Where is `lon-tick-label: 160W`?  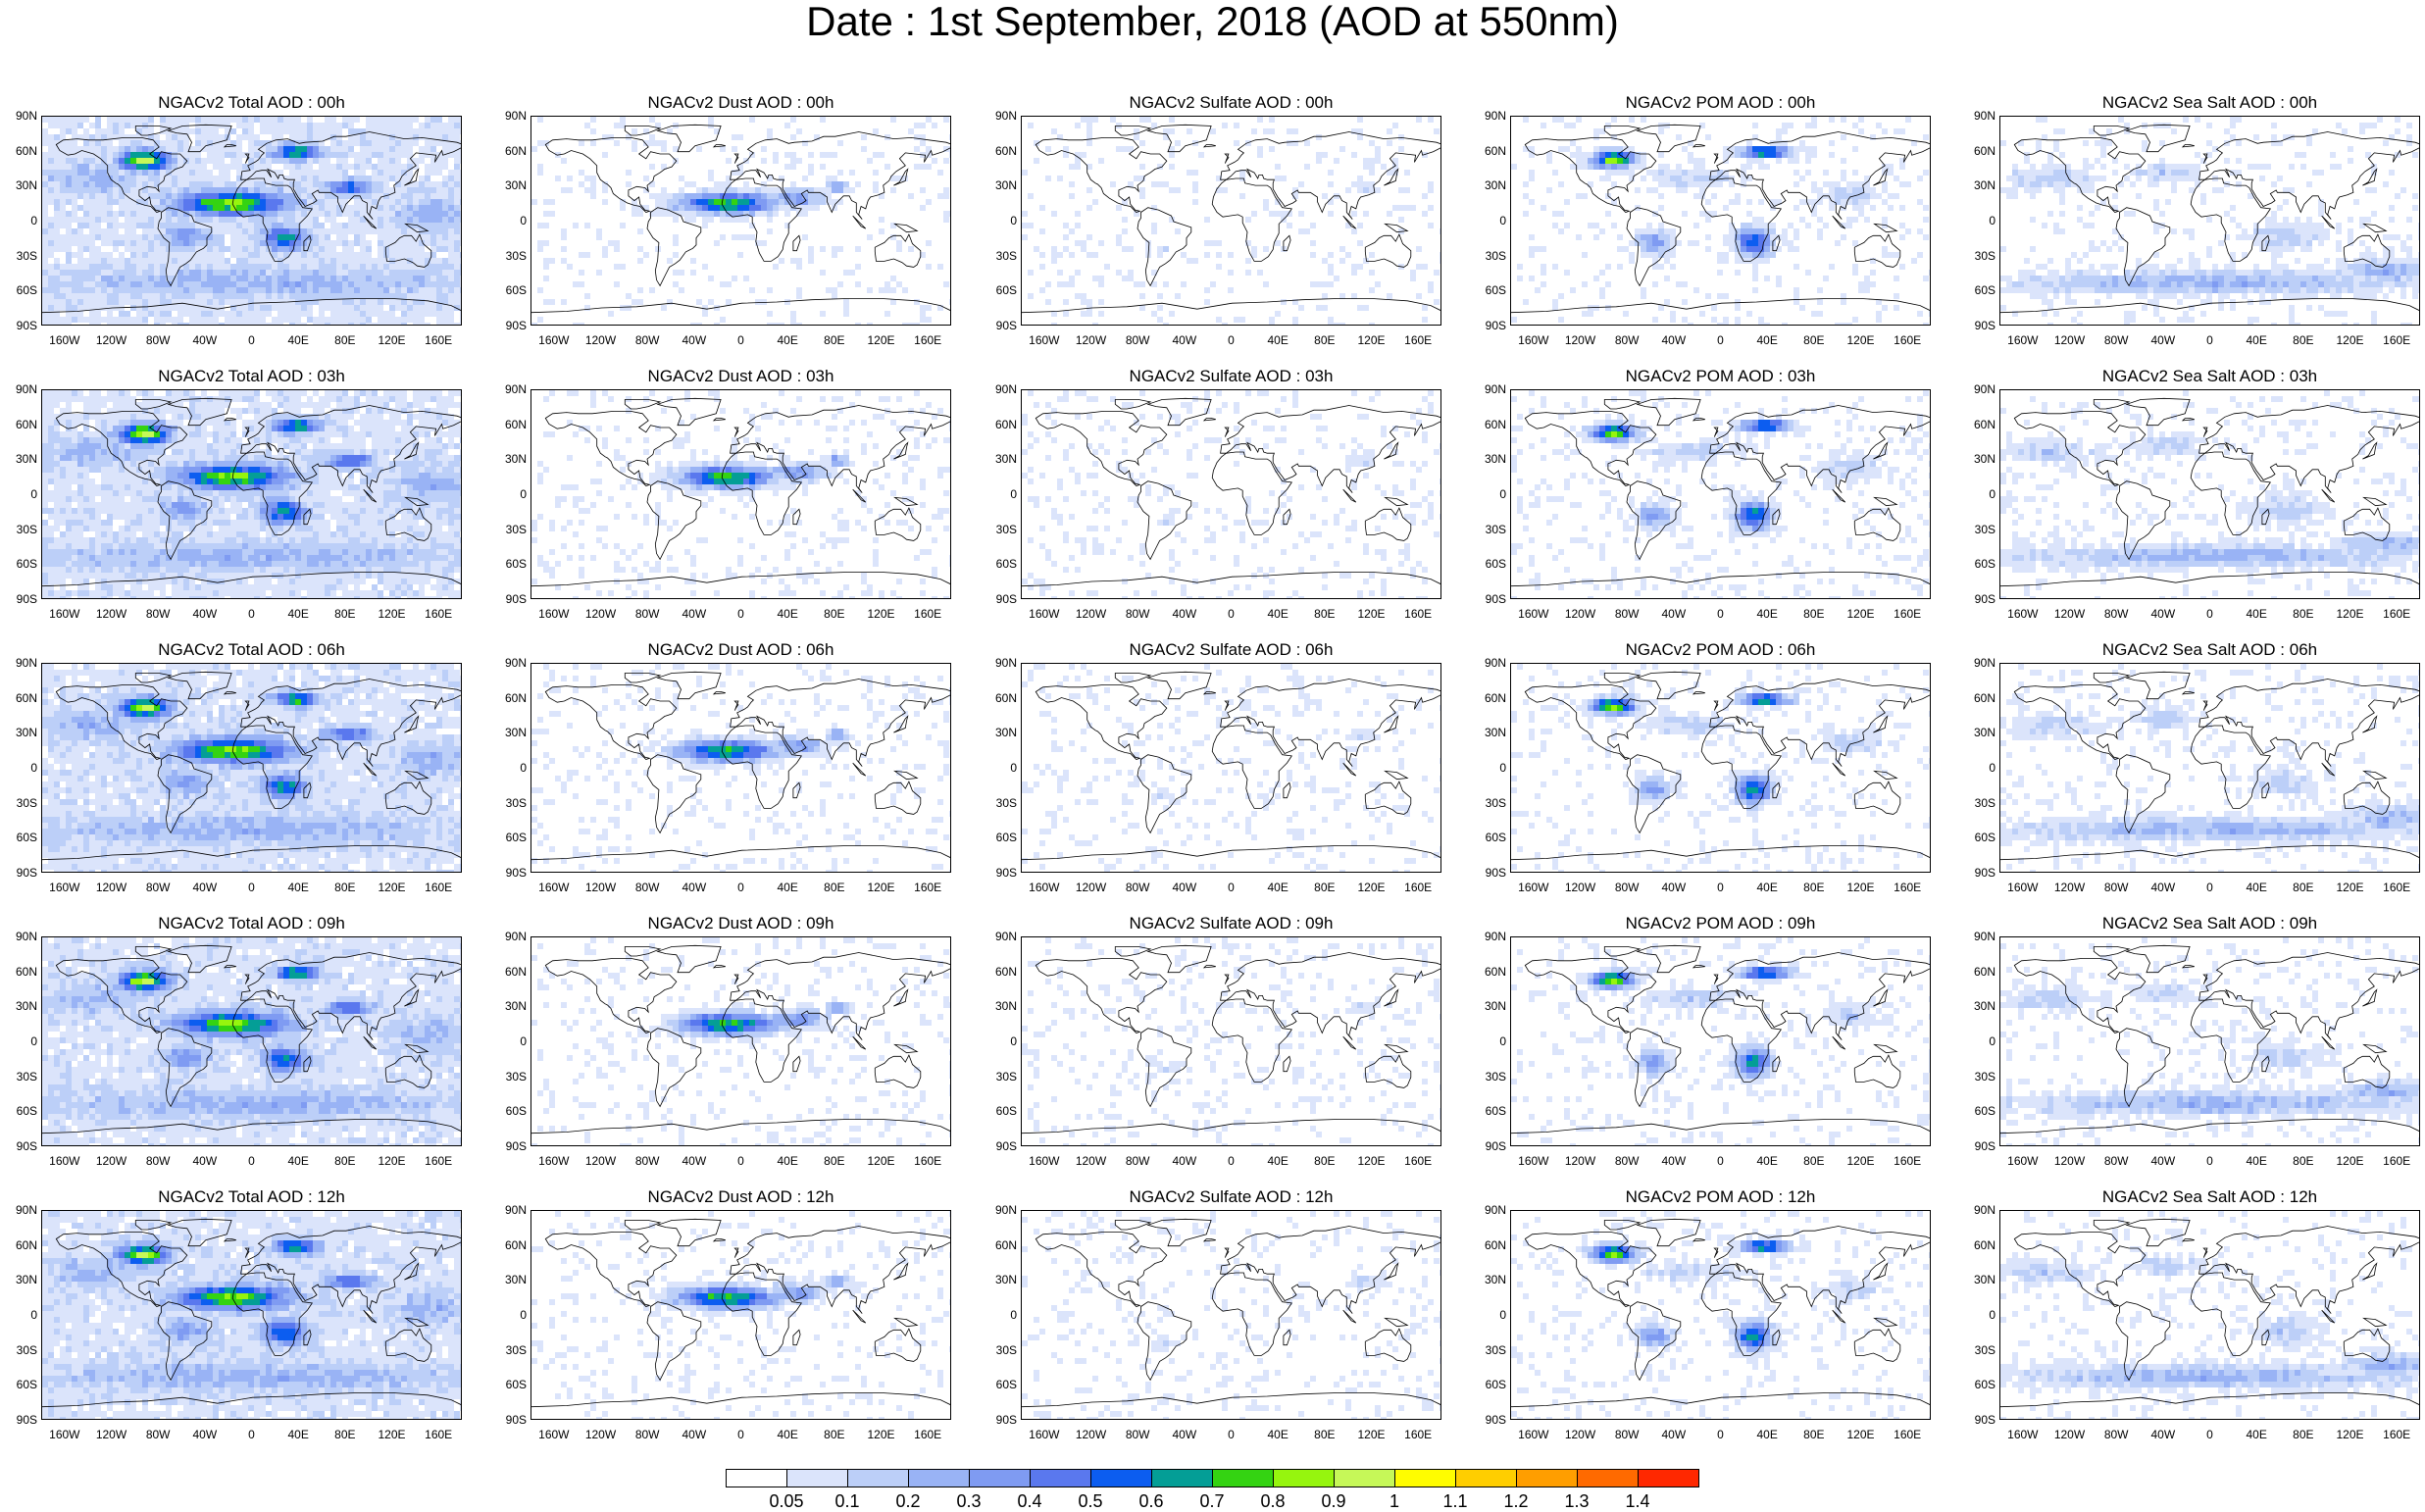 lon-tick-label: 160W is located at coordinates (1044, 340).